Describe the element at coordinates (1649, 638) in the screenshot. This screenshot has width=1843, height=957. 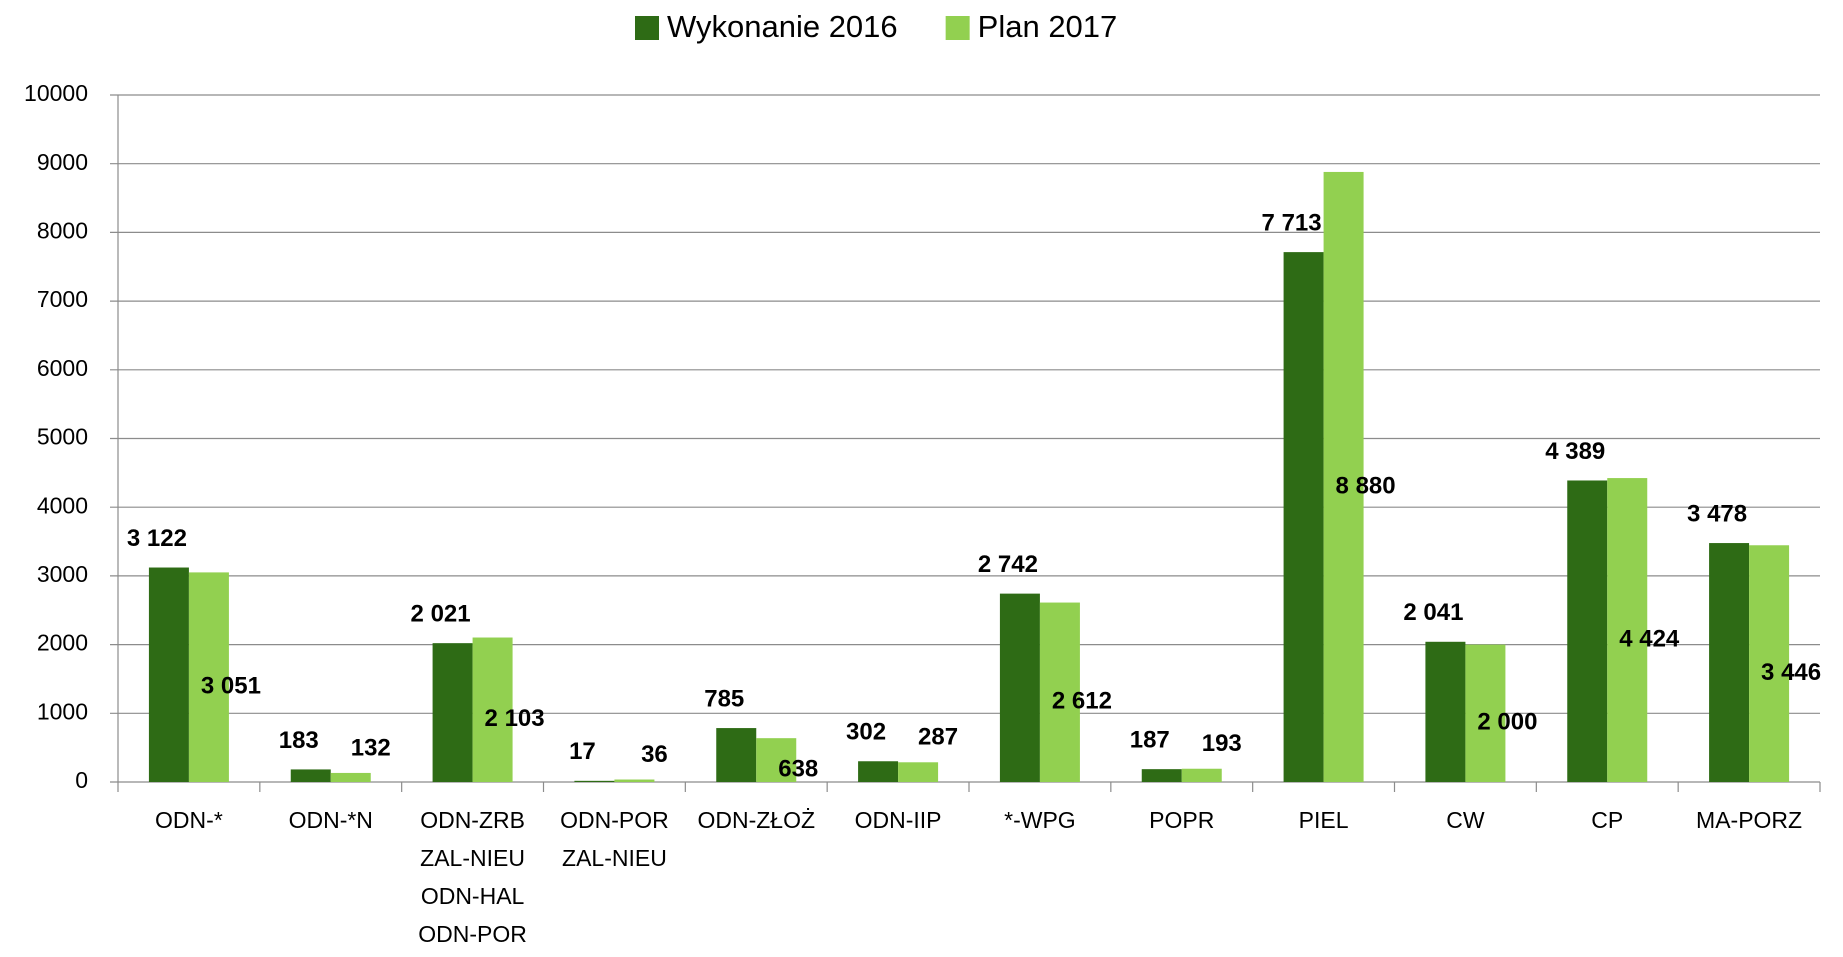
I see `value-label: 4 424` at that location.